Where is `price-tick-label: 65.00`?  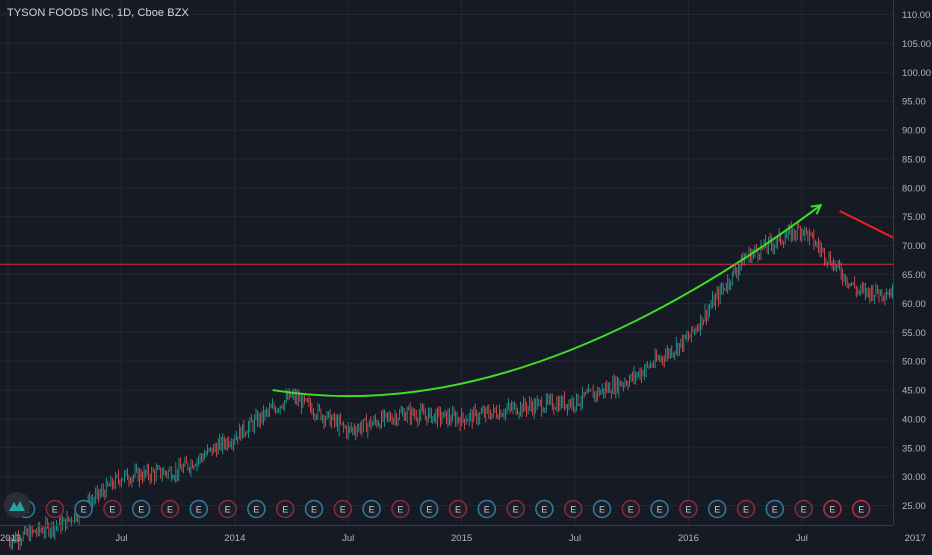
price-tick-label: 65.00 is located at coordinates (914, 275).